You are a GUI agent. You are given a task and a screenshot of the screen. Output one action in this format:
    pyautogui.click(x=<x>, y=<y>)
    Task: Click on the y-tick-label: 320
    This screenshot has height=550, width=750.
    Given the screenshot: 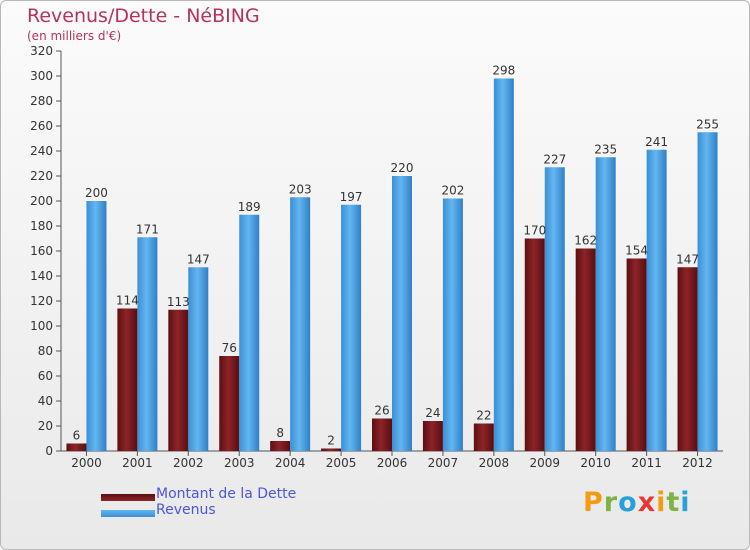 What is the action you would take?
    pyautogui.click(x=41, y=51)
    